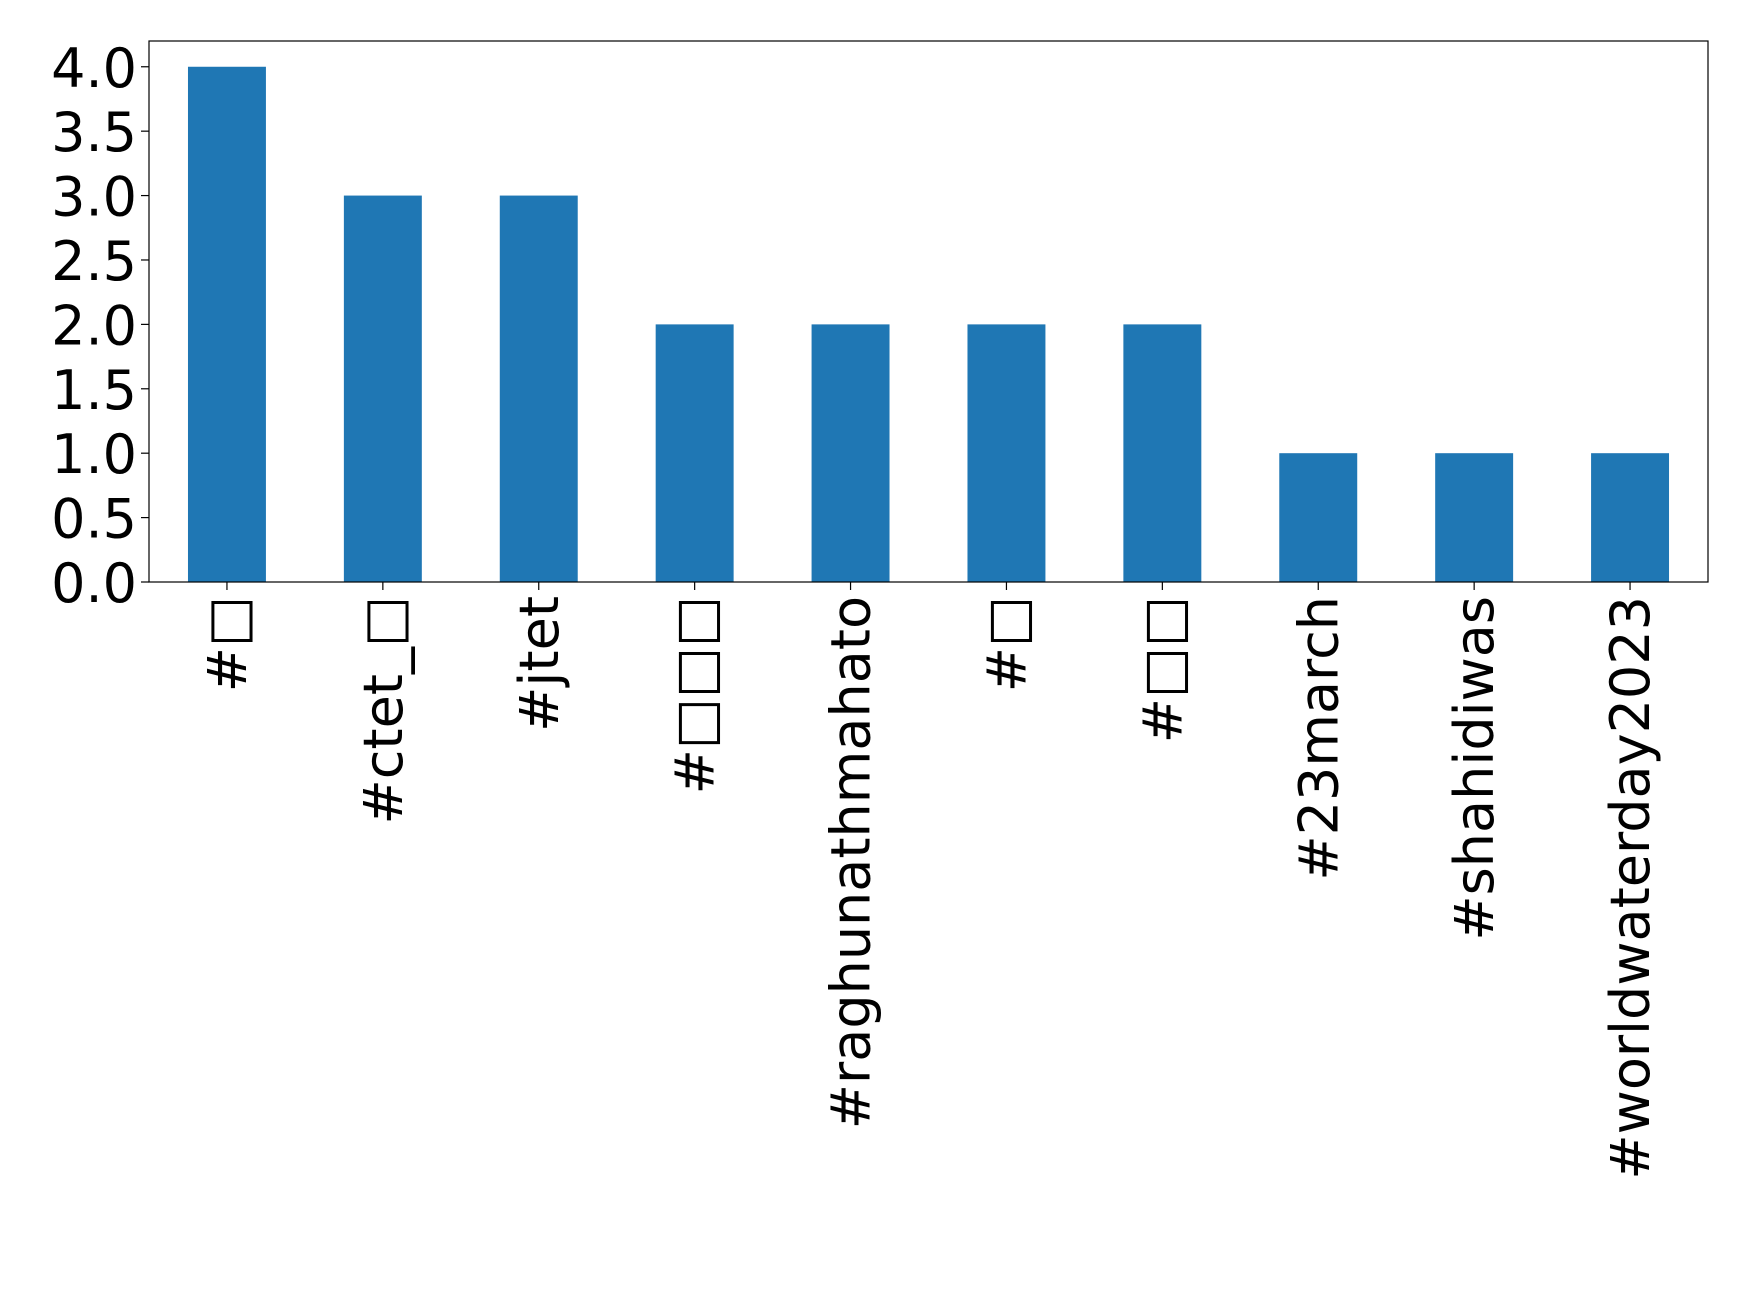 The width and height of the screenshot is (1739, 1304). I want to click on y-tick-label: 1.0, so click(94, 454).